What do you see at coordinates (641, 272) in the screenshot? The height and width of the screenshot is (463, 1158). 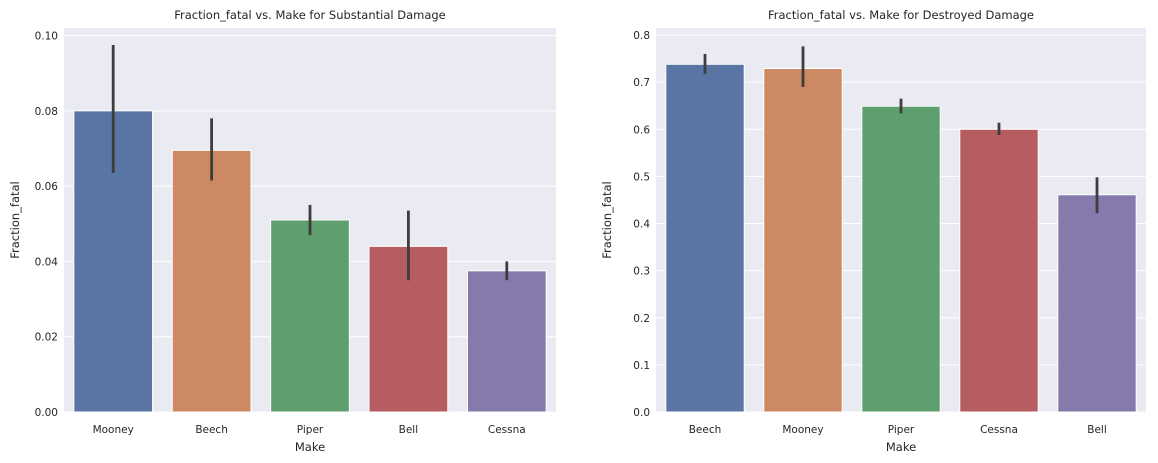 I see `y-tick-label: 0.3` at bounding box center [641, 272].